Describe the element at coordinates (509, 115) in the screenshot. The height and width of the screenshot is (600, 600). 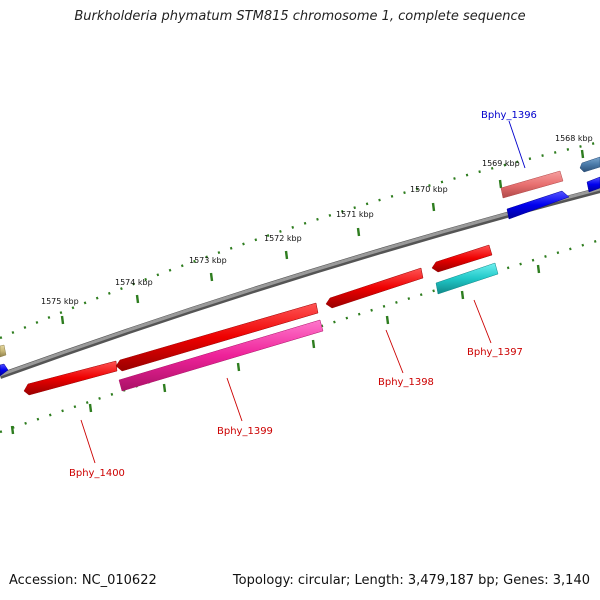
I see `gene-label-bphy-1396: Bphy_1396` at that location.